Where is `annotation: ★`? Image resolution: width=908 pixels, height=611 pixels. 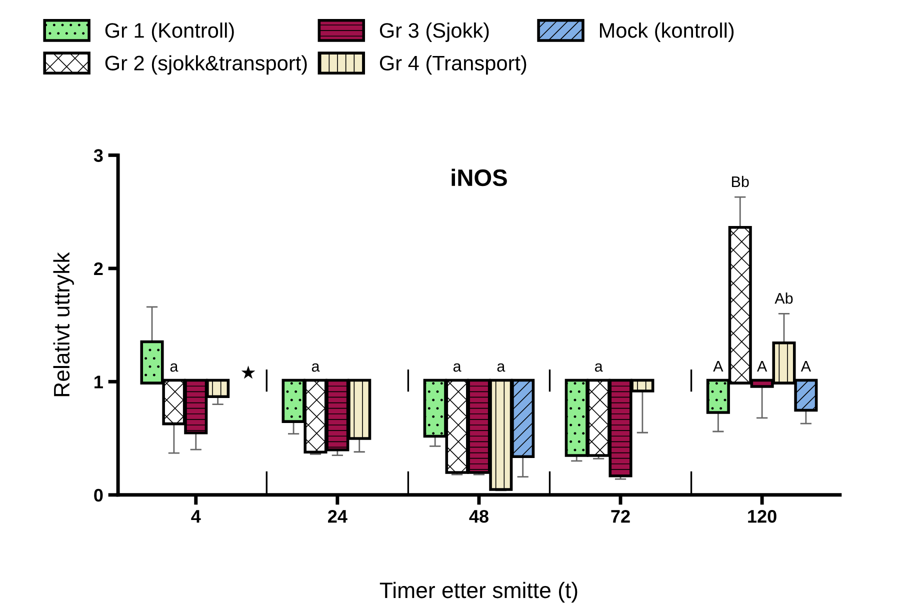
annotation: ★ is located at coordinates (248, 372).